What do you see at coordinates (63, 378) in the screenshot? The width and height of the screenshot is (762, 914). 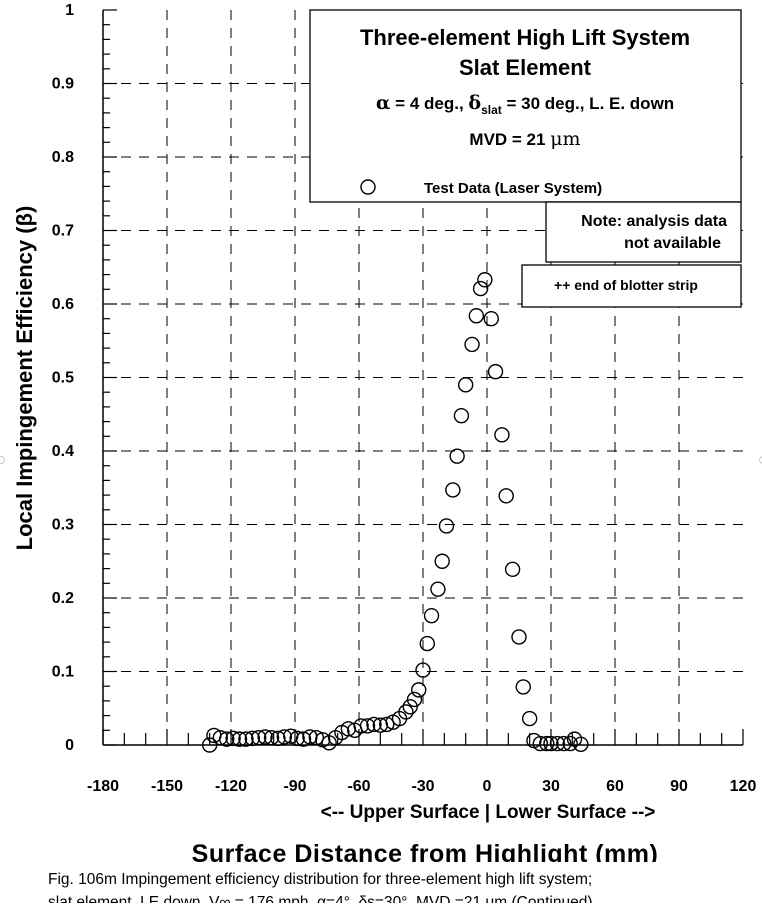 I see `y-tick-label: 0.5` at bounding box center [63, 378].